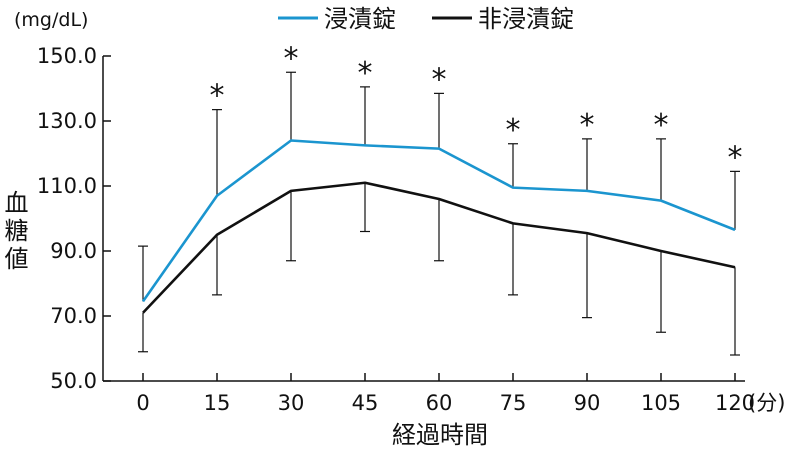  What do you see at coordinates (14, 232) in the screenshot?
I see `y-axis-title: 血糖値` at bounding box center [14, 232].